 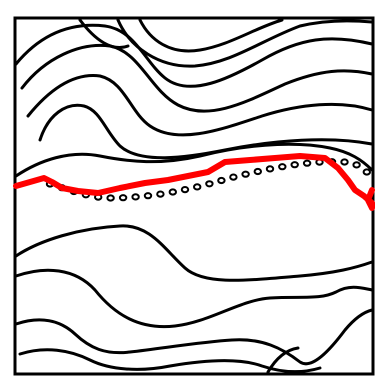 What do you see at coordinates (194, 182) in the screenshot?
I see `red-trace` at bounding box center [194, 182].